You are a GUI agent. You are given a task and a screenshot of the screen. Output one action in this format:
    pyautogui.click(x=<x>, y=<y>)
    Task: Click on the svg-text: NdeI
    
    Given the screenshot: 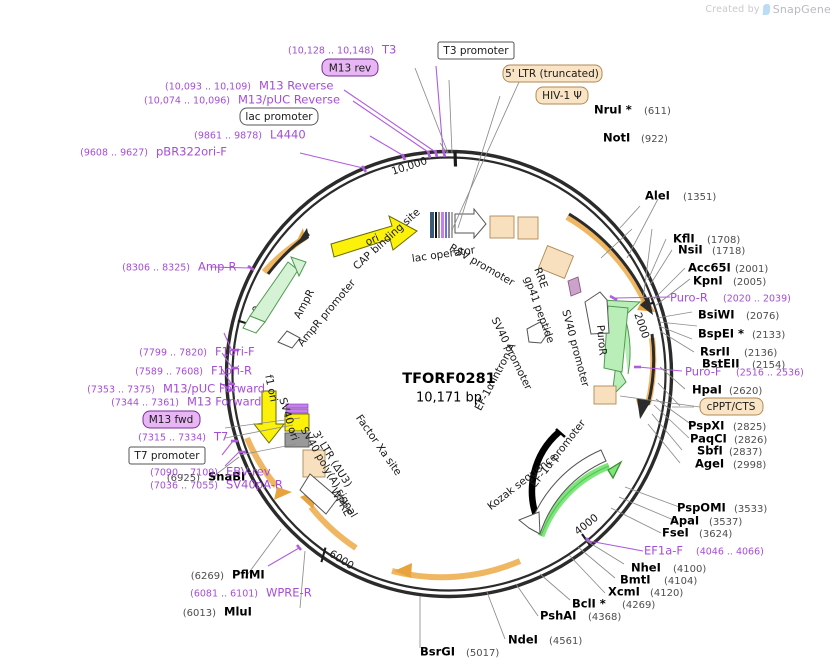 What is the action you would take?
    pyautogui.click(x=523, y=640)
    